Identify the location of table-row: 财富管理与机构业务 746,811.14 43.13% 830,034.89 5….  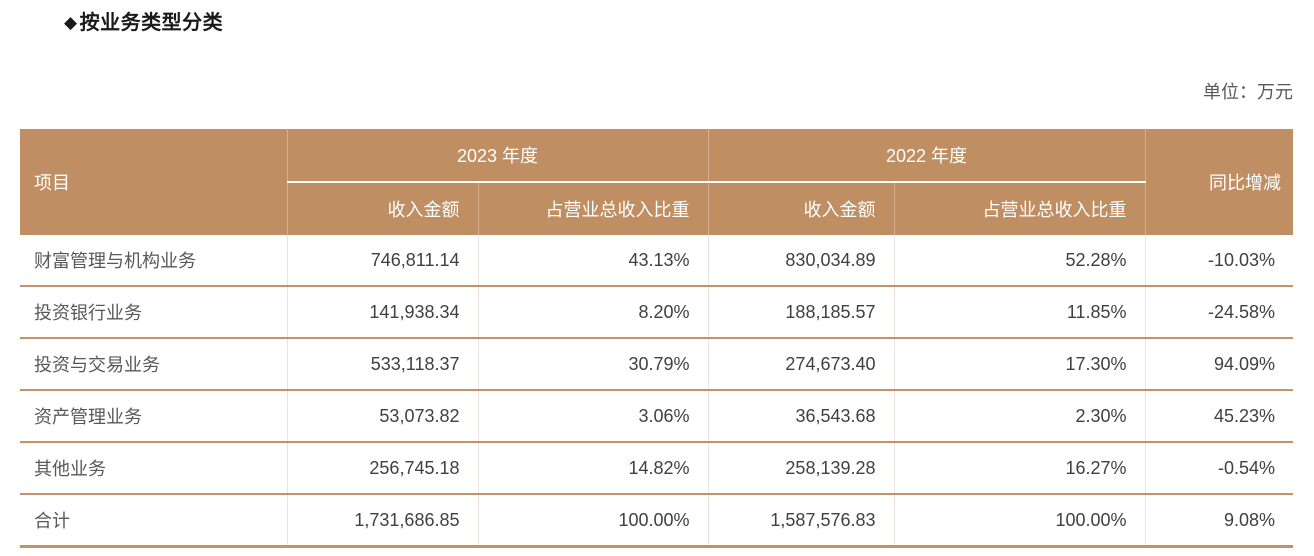
(657, 261).